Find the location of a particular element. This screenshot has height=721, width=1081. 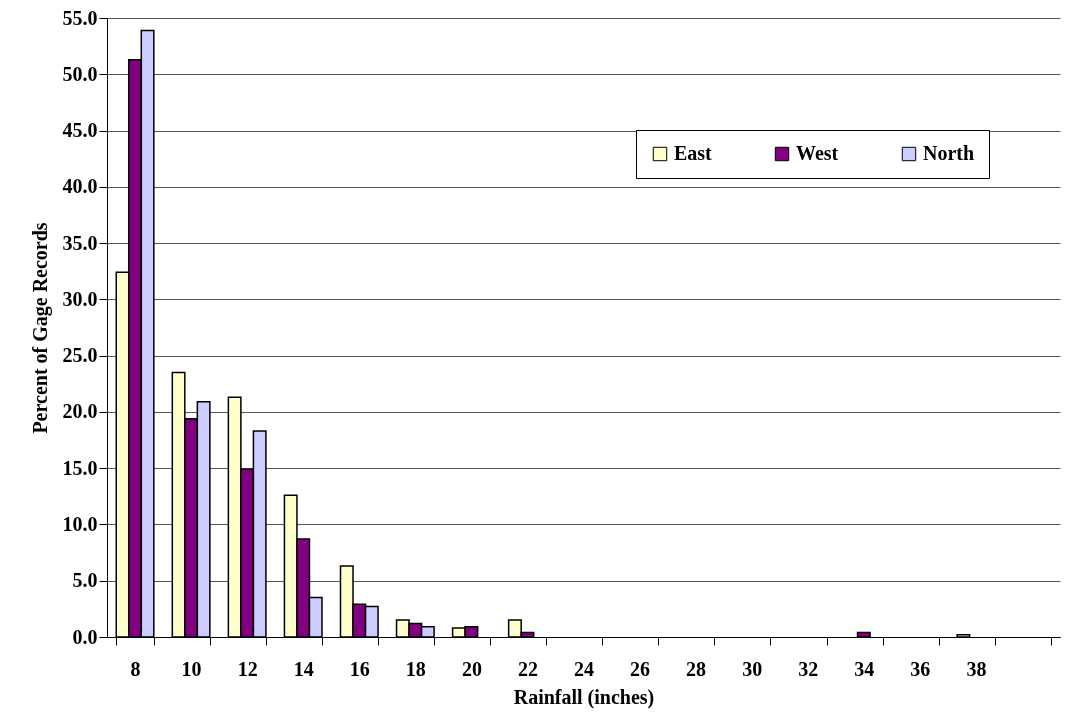

legend-label: North is located at coordinates (949, 153).